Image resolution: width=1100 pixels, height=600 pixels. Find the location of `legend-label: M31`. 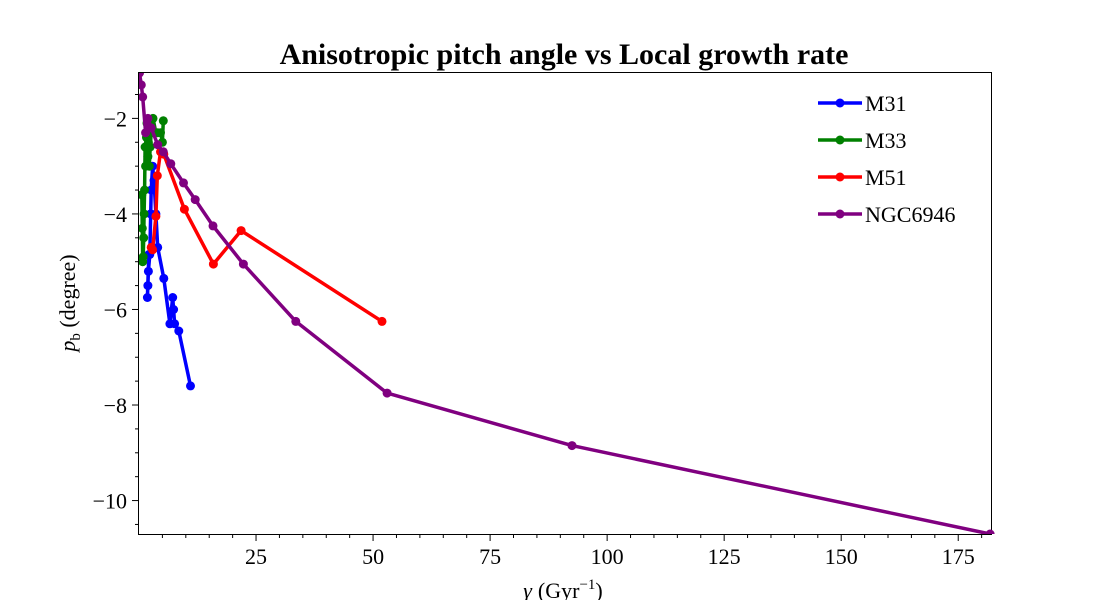

legend-label: M31 is located at coordinates (886, 103).